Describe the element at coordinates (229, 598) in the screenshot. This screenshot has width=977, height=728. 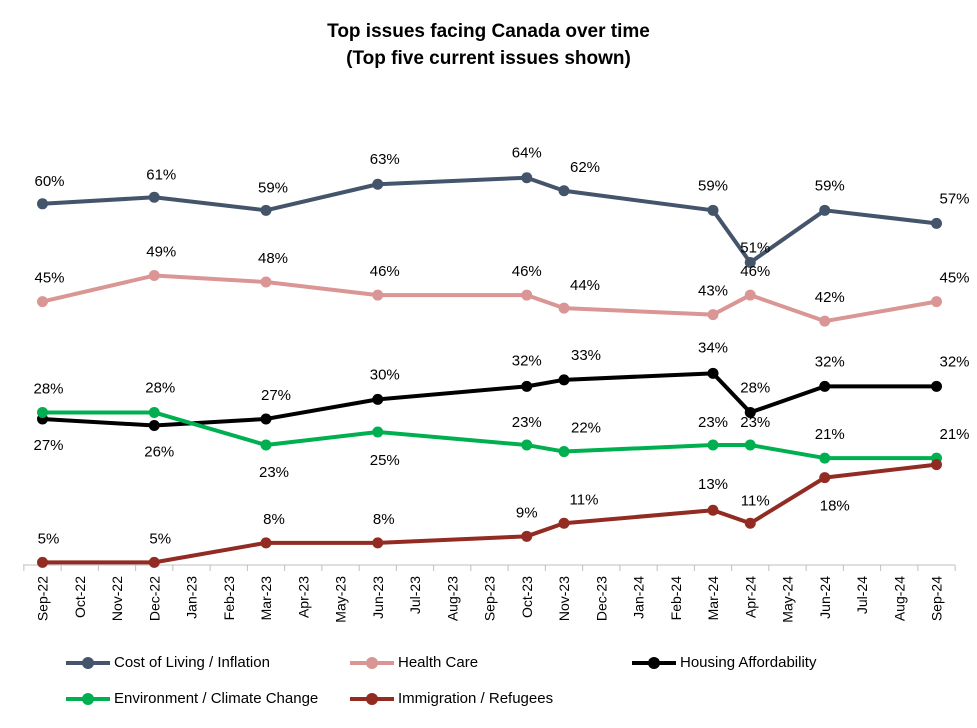
I see `x-tick-label: Feb-23` at that location.